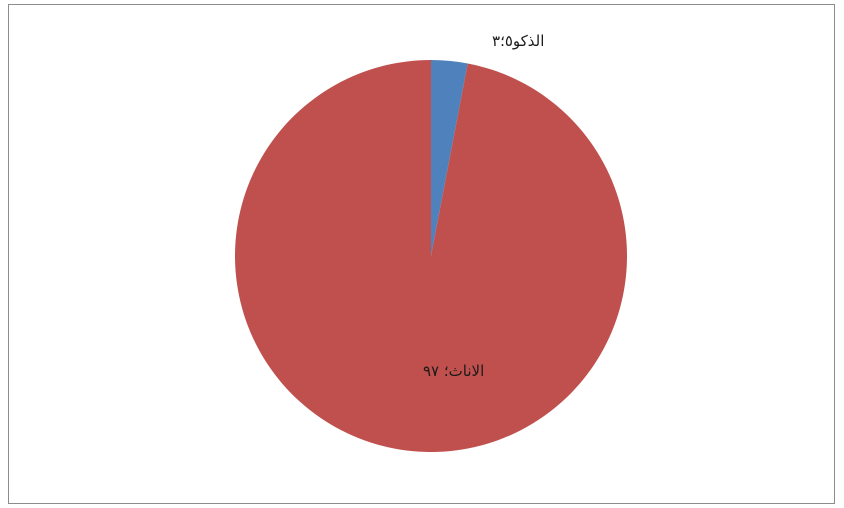 This screenshot has width=844, height=508. What do you see at coordinates (518, 41) in the screenshot?
I see `data-label-male: الذكو٥؛٣` at bounding box center [518, 41].